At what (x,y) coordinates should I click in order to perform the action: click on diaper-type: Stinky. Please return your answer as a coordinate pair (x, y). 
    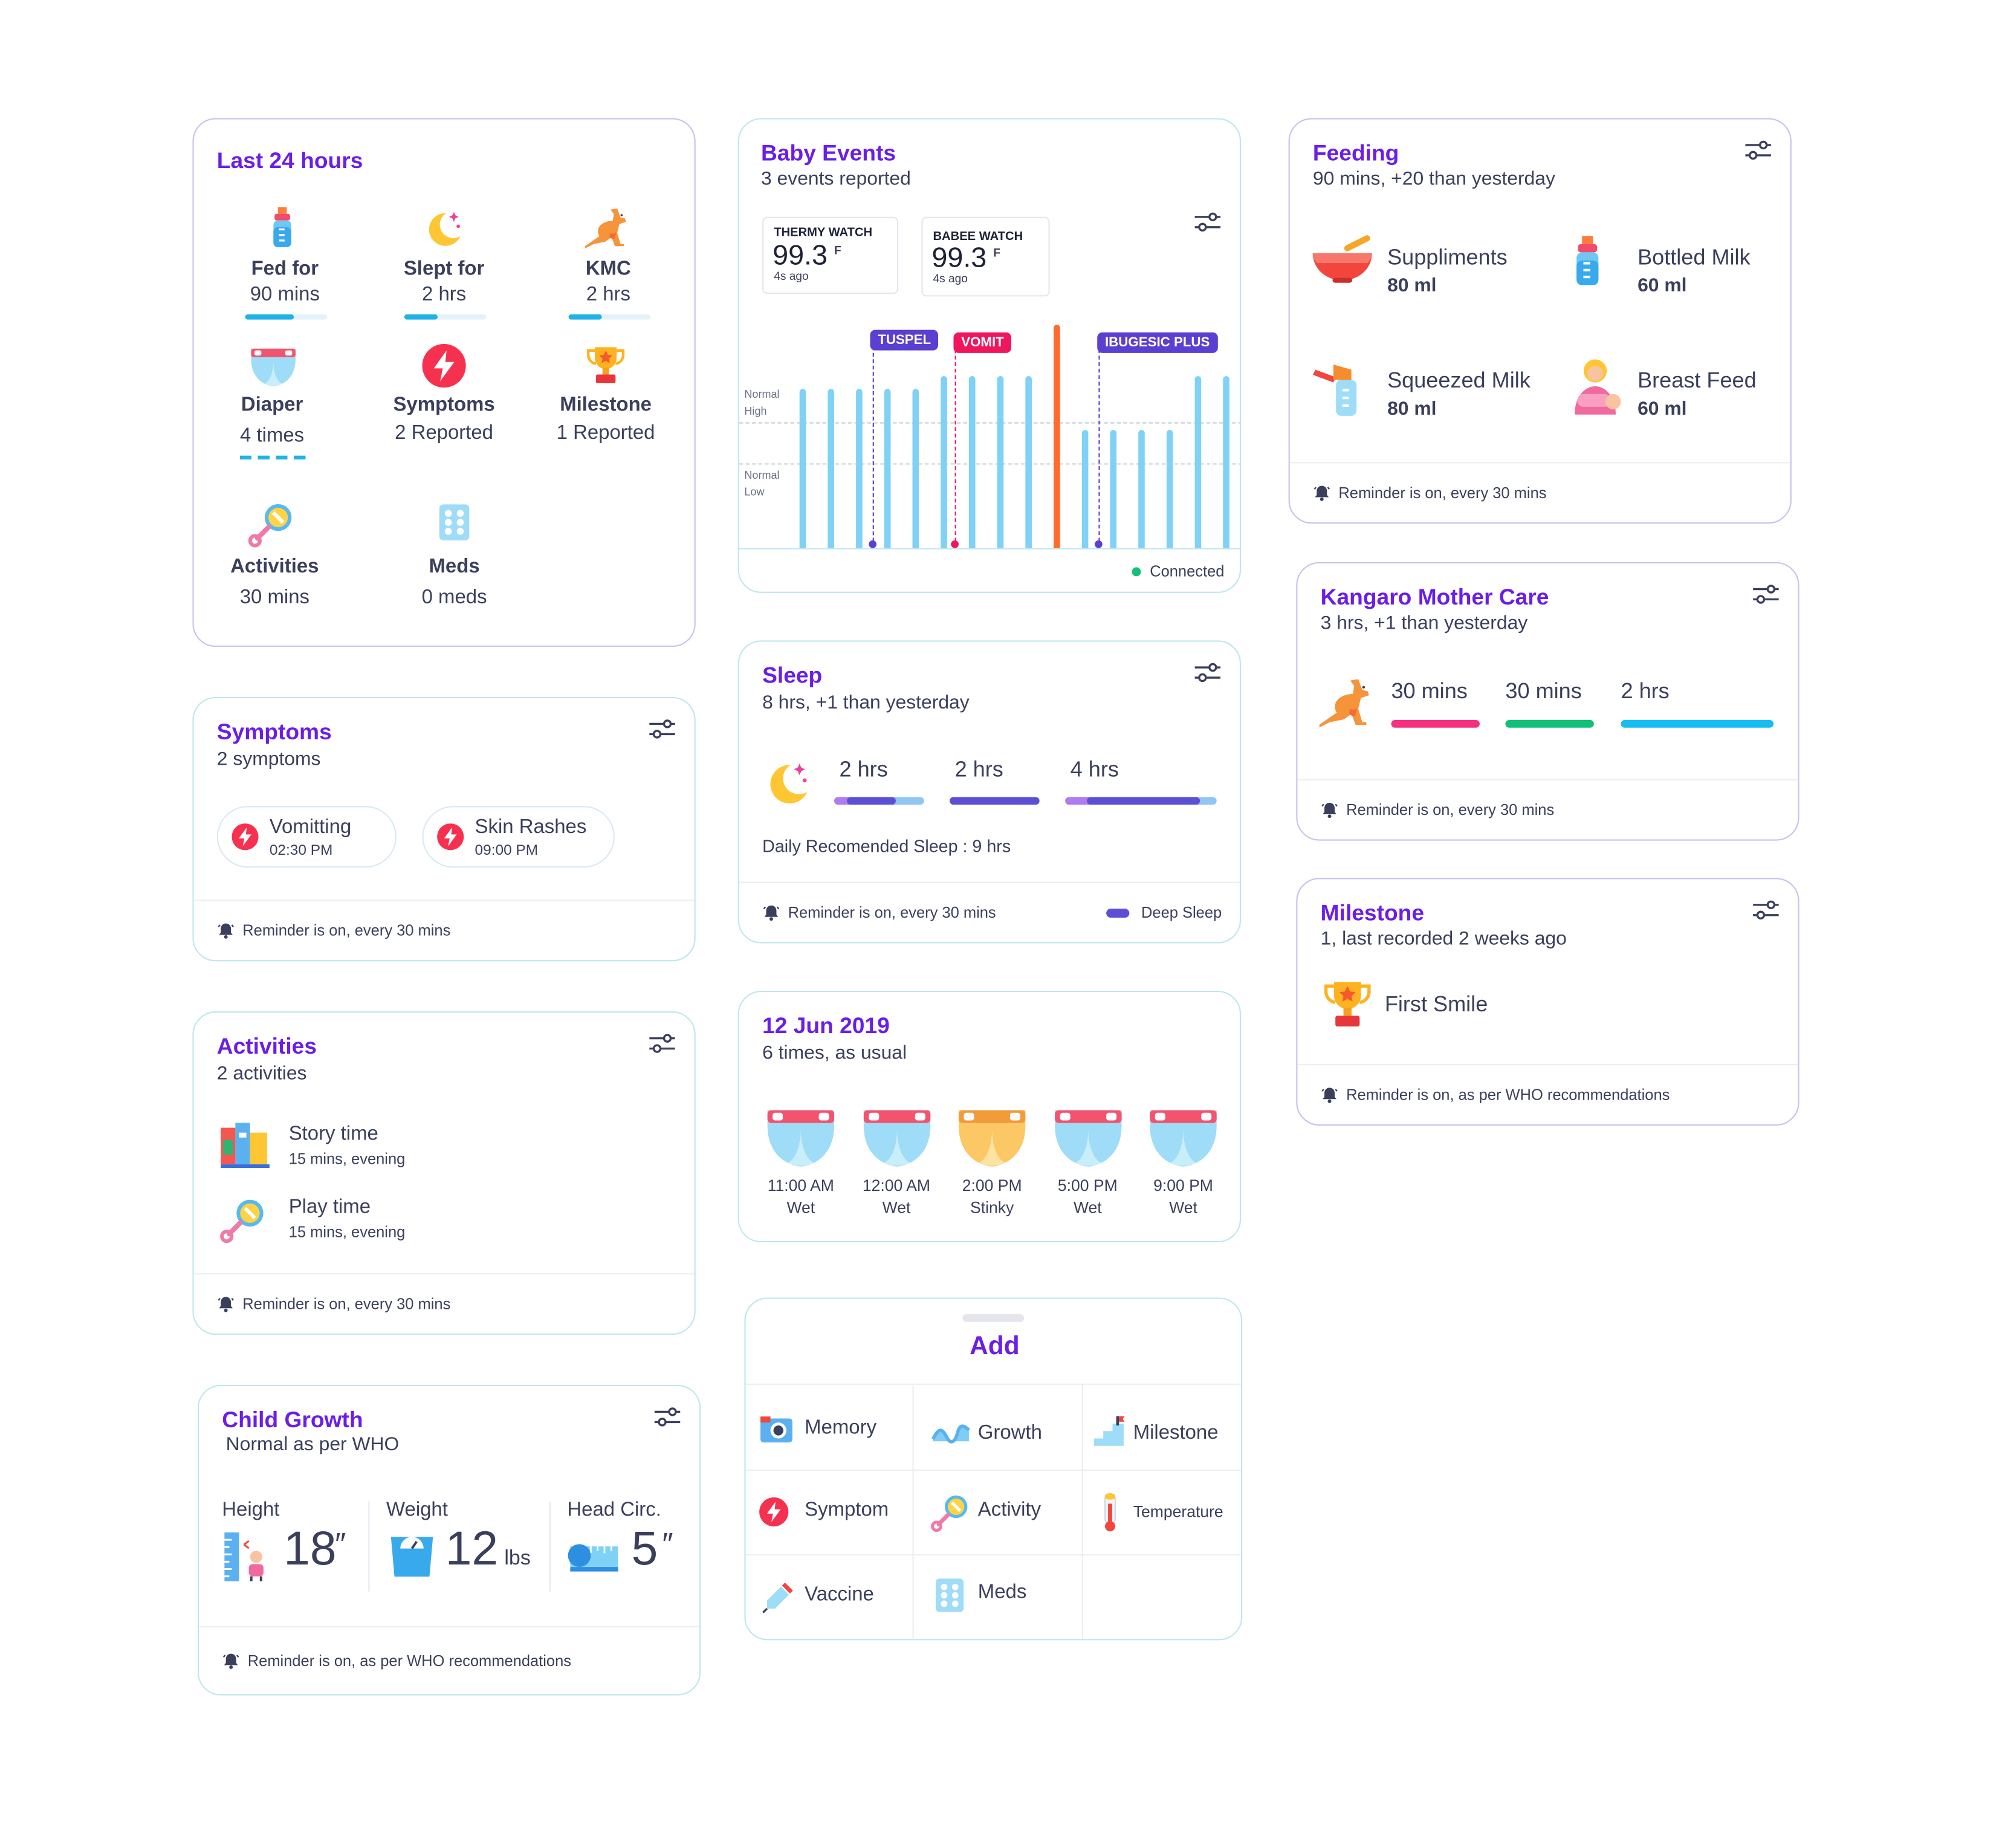
    Looking at the image, I should click on (992, 1207).